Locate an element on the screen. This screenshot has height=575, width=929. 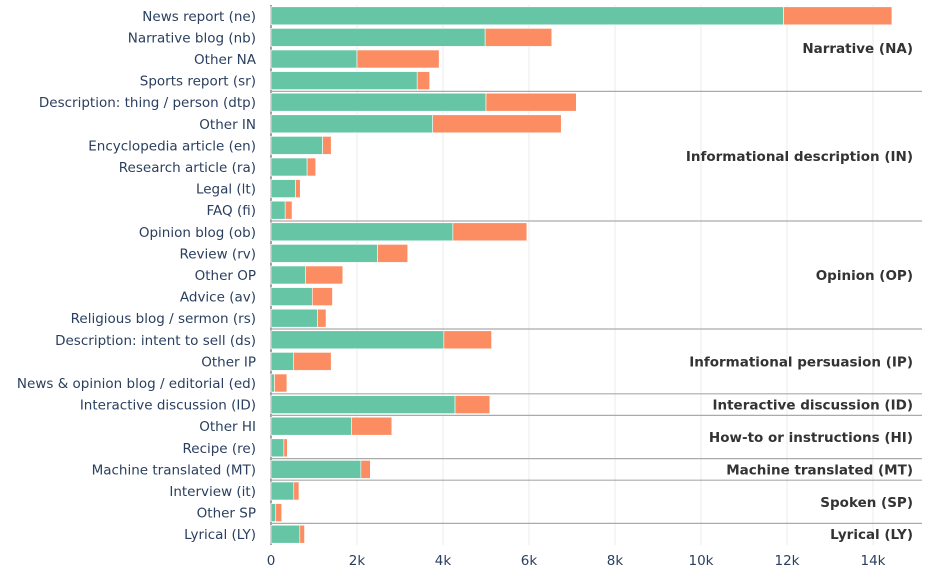
category-label: Encyclopedia article (en) is located at coordinates (172, 146).